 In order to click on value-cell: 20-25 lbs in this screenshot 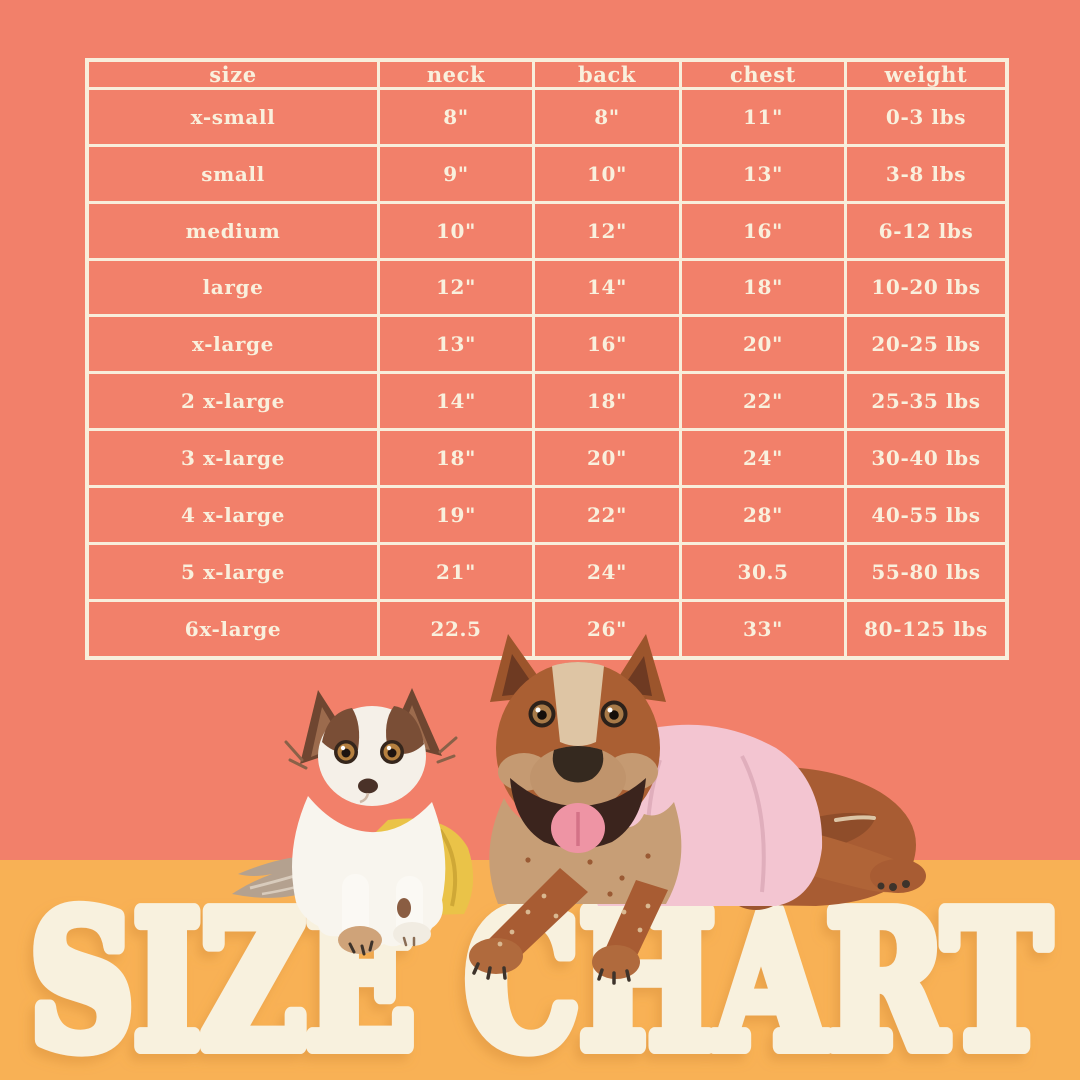, I will do `click(926, 344)`.